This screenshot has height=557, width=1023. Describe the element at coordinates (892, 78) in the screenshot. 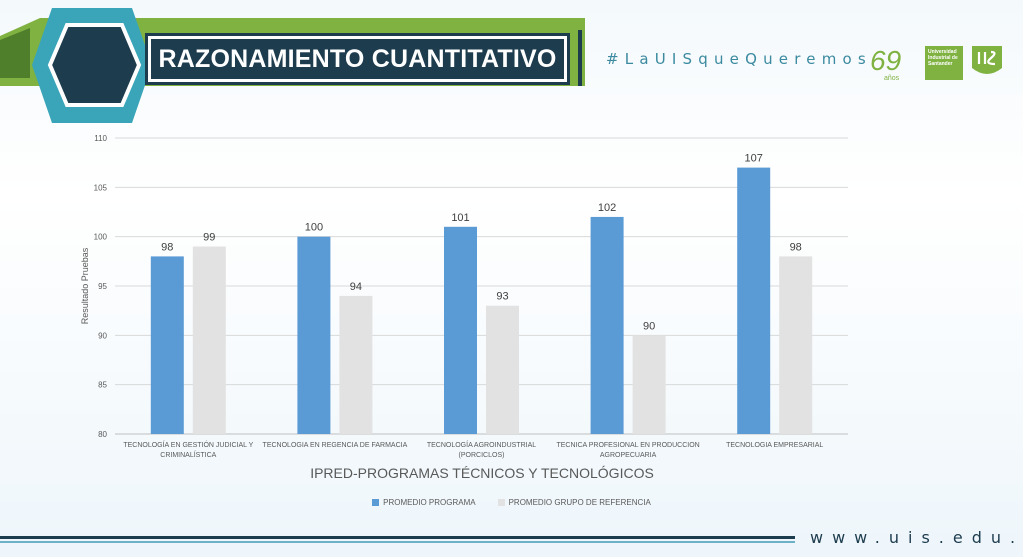

I see `logo-69-sub: años` at that location.